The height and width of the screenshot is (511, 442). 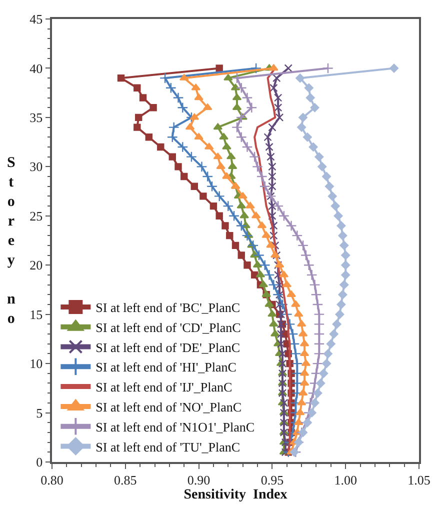 I want to click on legend-label: SI at left end of 'NO'_PlanC, so click(x=169, y=407).